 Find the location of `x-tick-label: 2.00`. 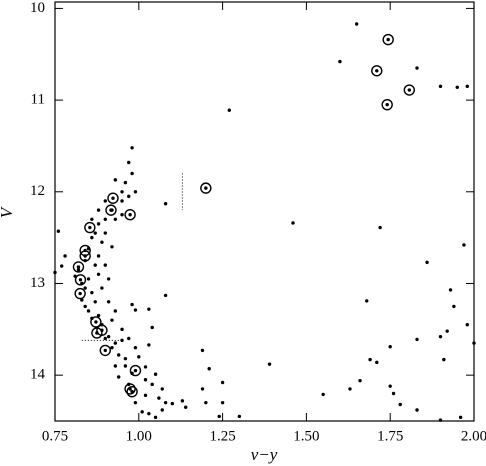

x-tick-label: 2.00 is located at coordinates (473, 436).